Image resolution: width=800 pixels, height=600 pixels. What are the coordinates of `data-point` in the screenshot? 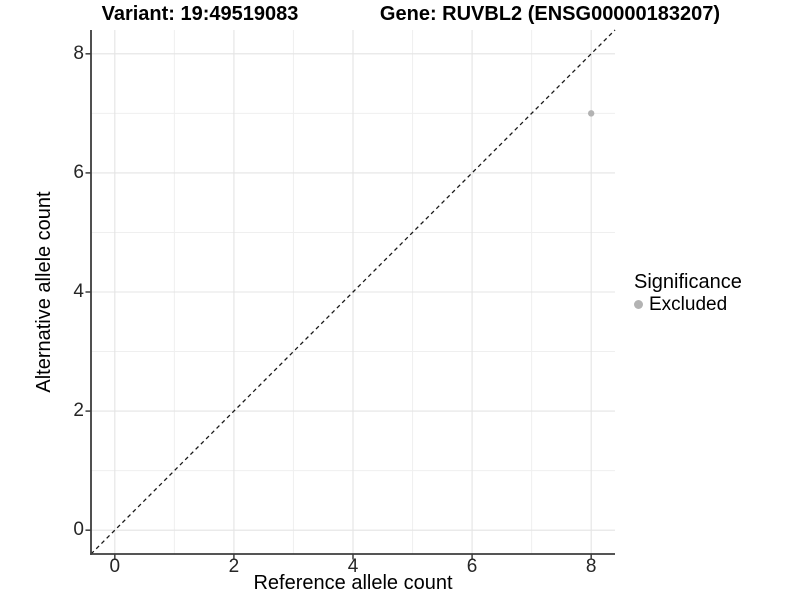 It's located at (591, 113).